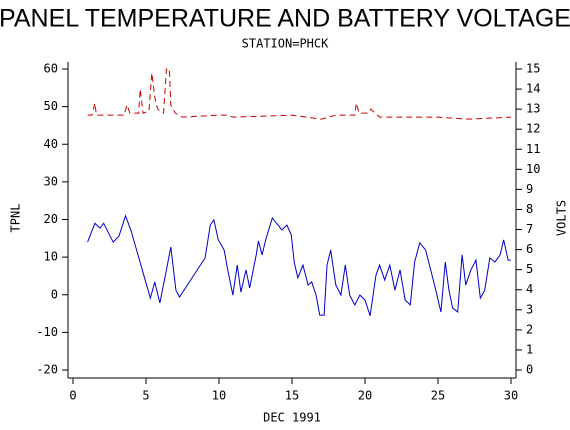 This screenshot has width=570, height=430. I want to click on y2-tick-label: 13, so click(533, 109).